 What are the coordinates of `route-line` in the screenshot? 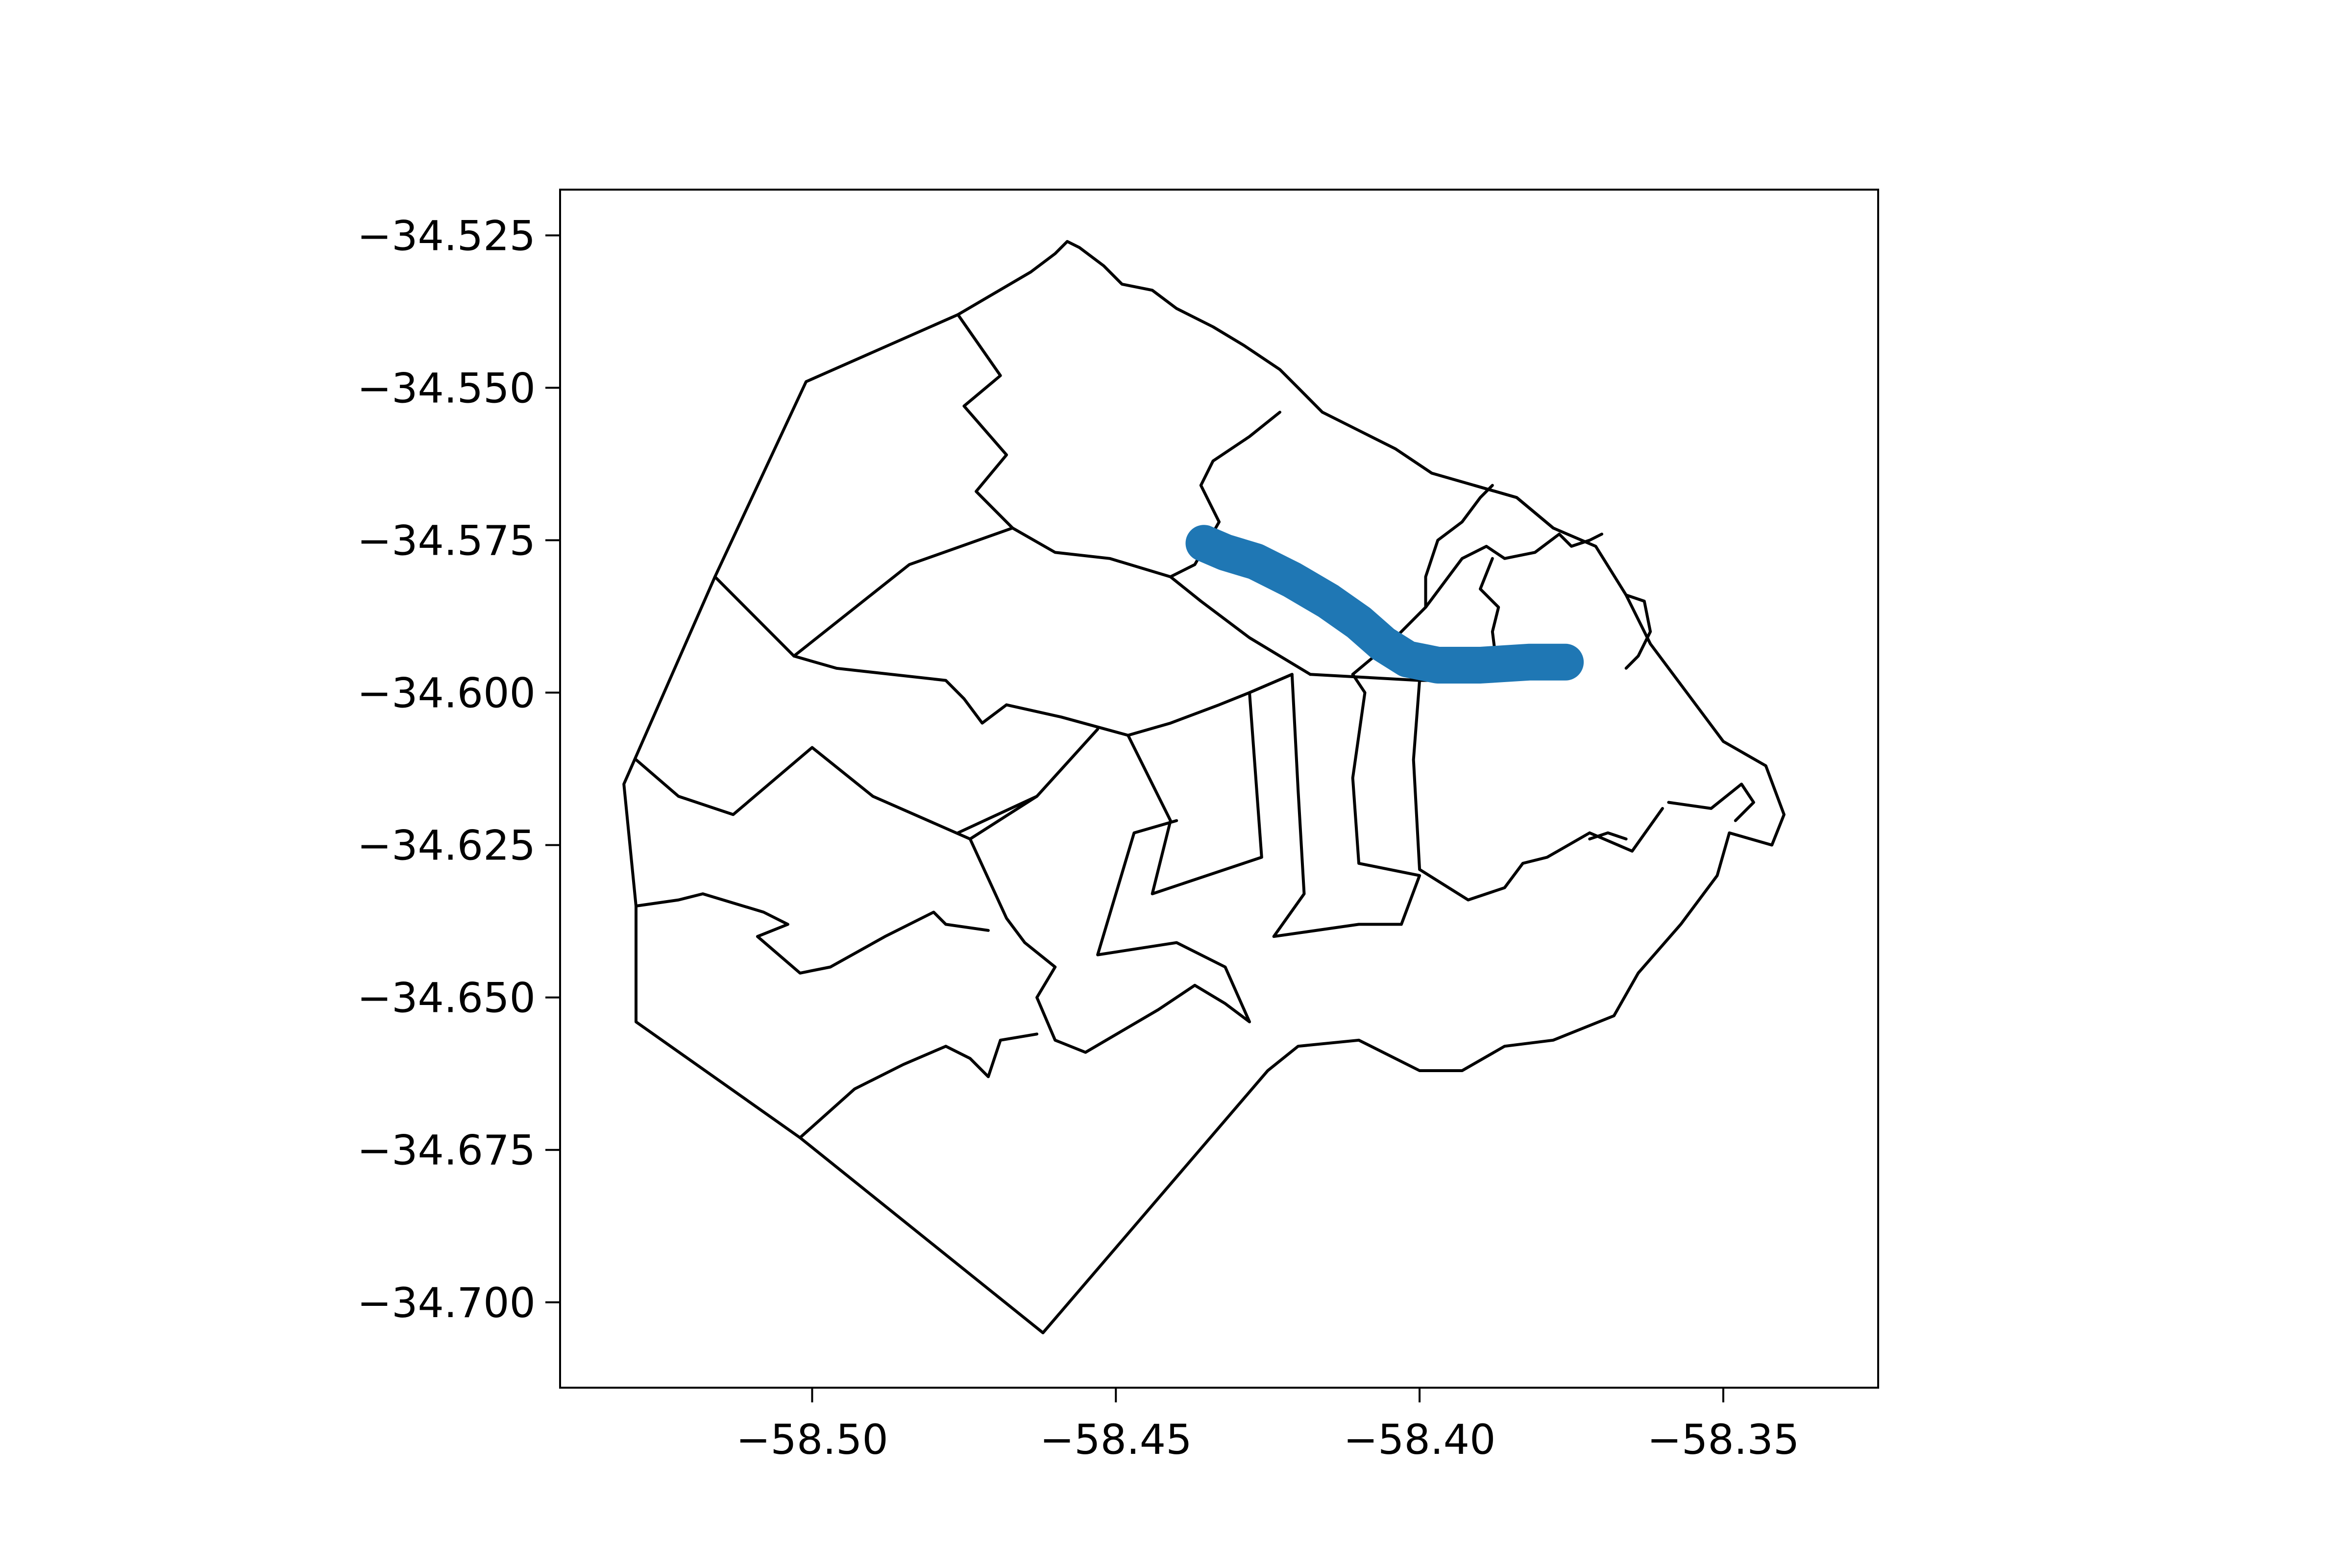 It's located at (1384, 604).